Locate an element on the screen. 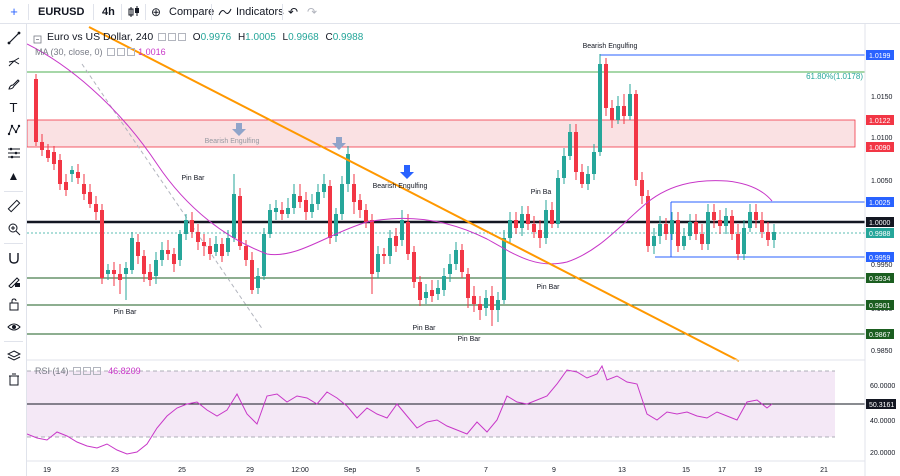 The width and height of the screenshot is (900, 476). symbol-search-button: EURUSD is located at coordinates (61, 12).